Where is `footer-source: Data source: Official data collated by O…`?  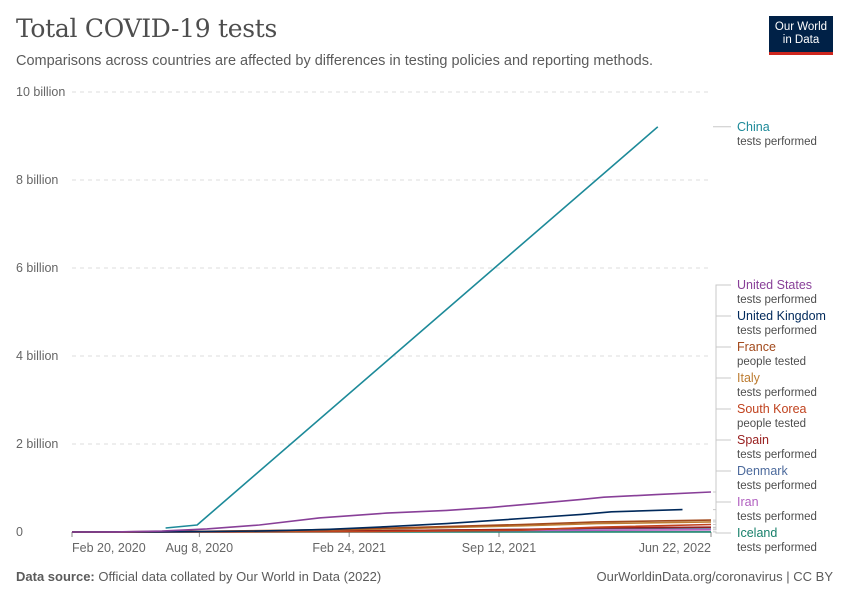 footer-source: Data source: Official data collated by O… is located at coordinates (198, 576).